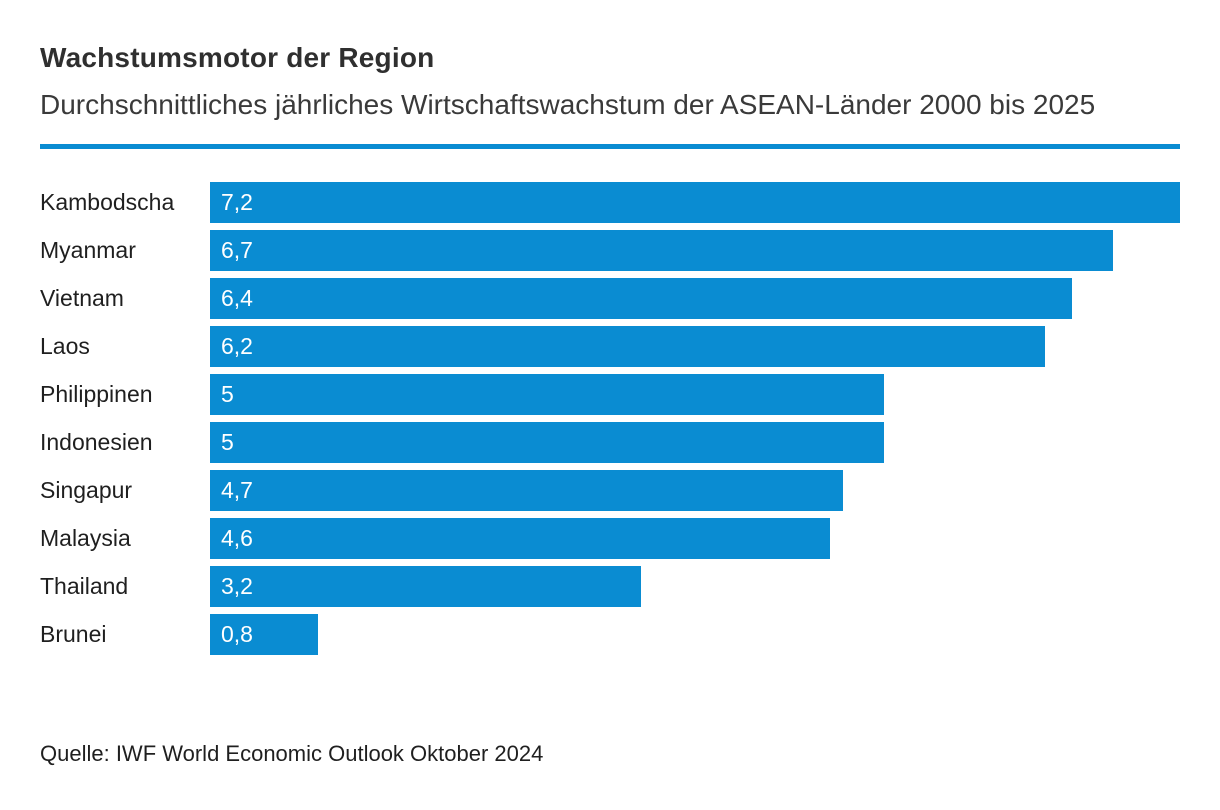 This screenshot has width=1220, height=810. I want to click on bar-row: Myanmar 6,7, so click(590, 250).